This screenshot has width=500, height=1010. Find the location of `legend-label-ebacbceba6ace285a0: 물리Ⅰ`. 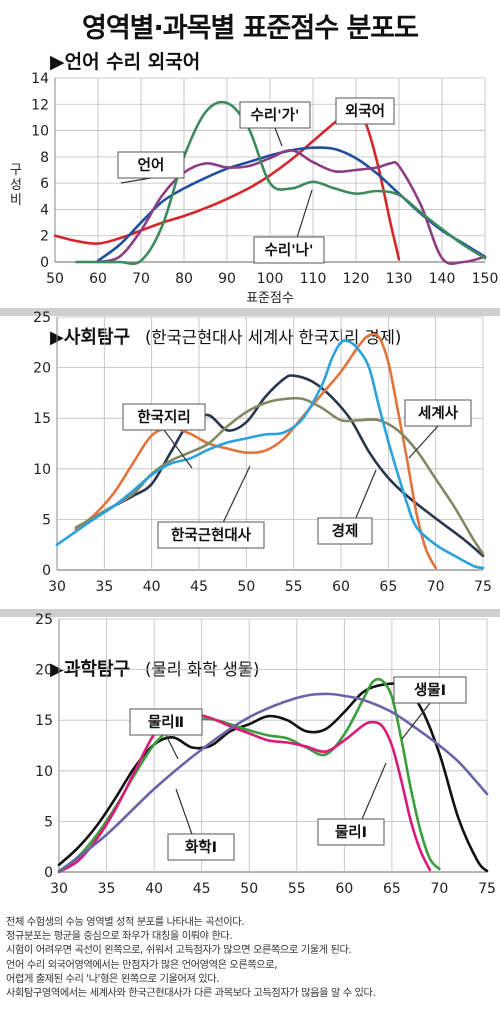

legend-label-ebacbceba6ace285a0: 물리Ⅰ is located at coordinates (351, 832).